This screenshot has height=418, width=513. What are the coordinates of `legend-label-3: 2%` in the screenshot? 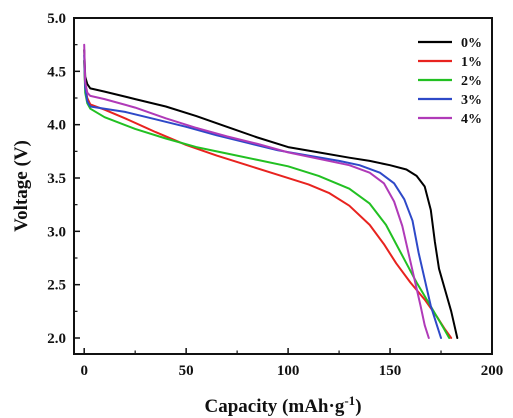 It's located at (471, 81).